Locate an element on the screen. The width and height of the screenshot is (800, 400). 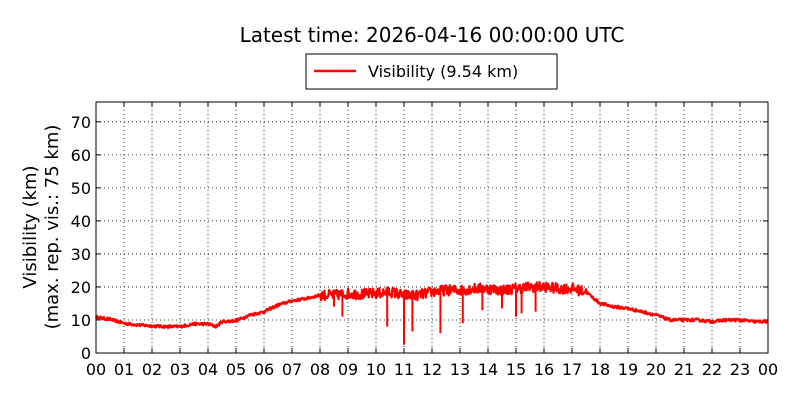
x-tick-label: 05 is located at coordinates (236, 369).